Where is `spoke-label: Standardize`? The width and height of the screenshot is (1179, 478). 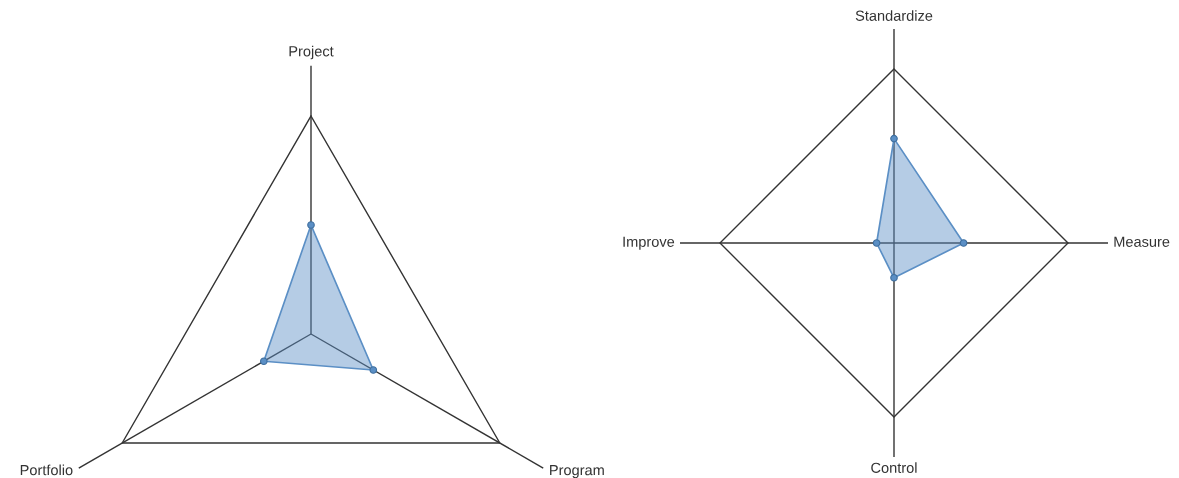
spoke-label: Standardize is located at coordinates (894, 15).